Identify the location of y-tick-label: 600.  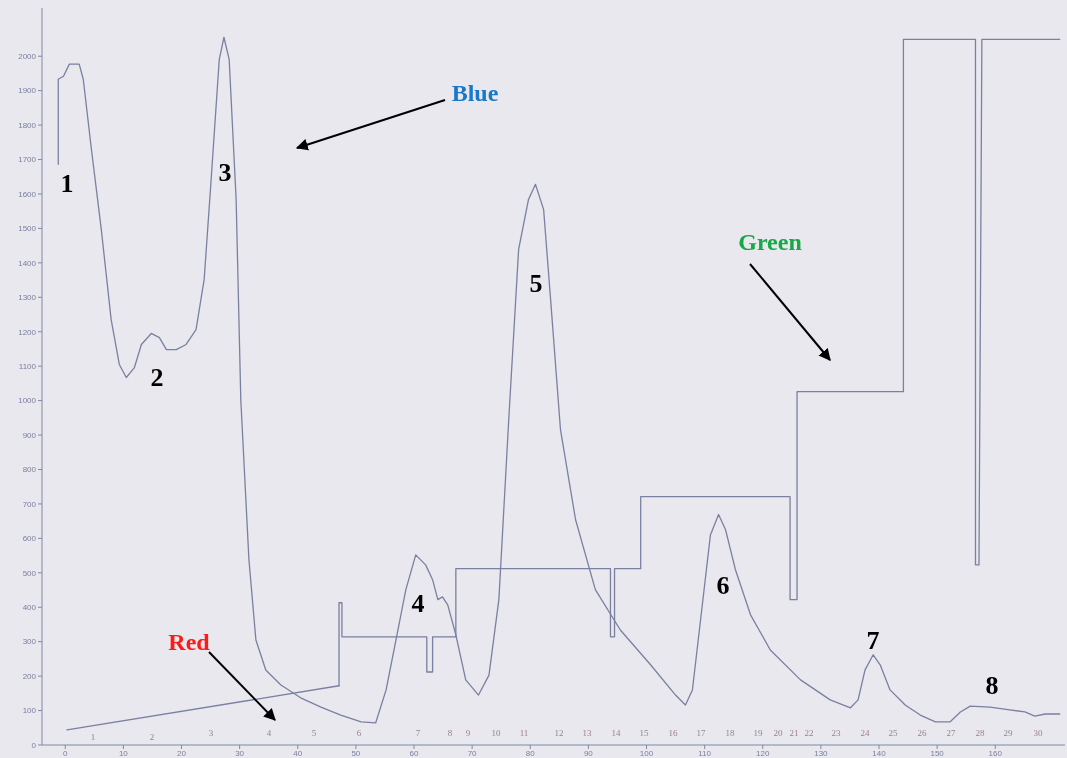
(29, 539).